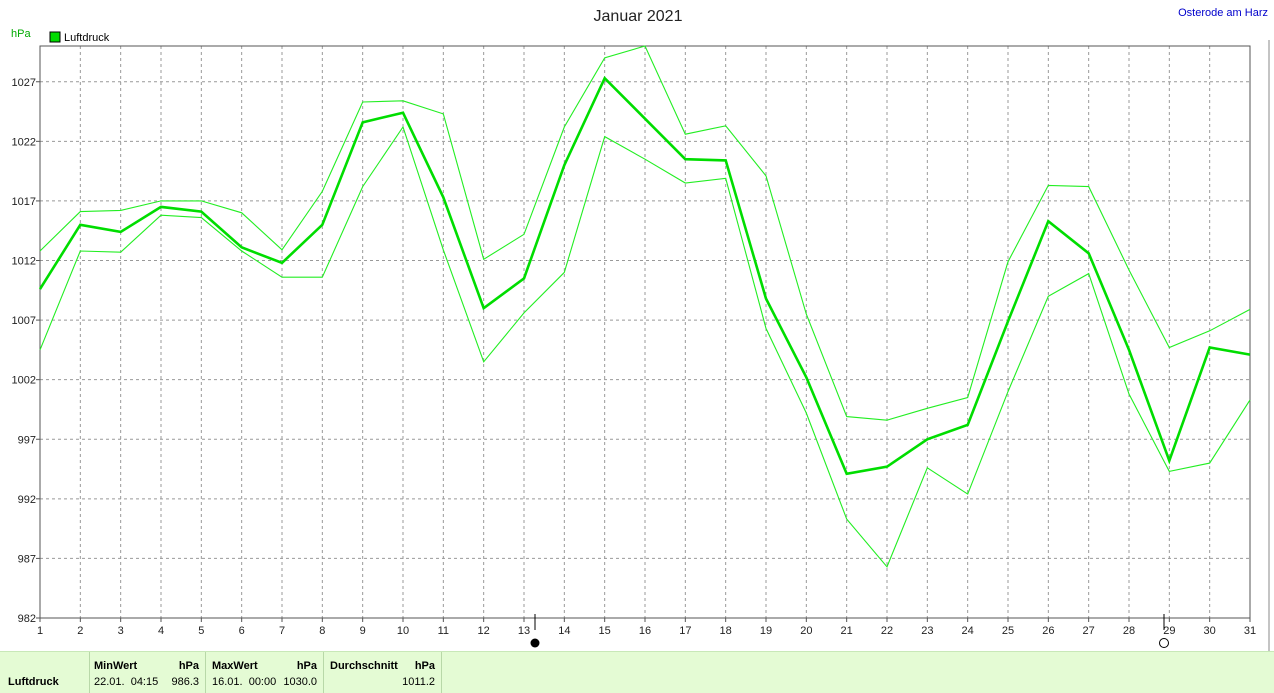 Image resolution: width=1274 pixels, height=693 pixels. Describe the element at coordinates (1164, 643) in the screenshot. I see `new-moon-icon` at that location.